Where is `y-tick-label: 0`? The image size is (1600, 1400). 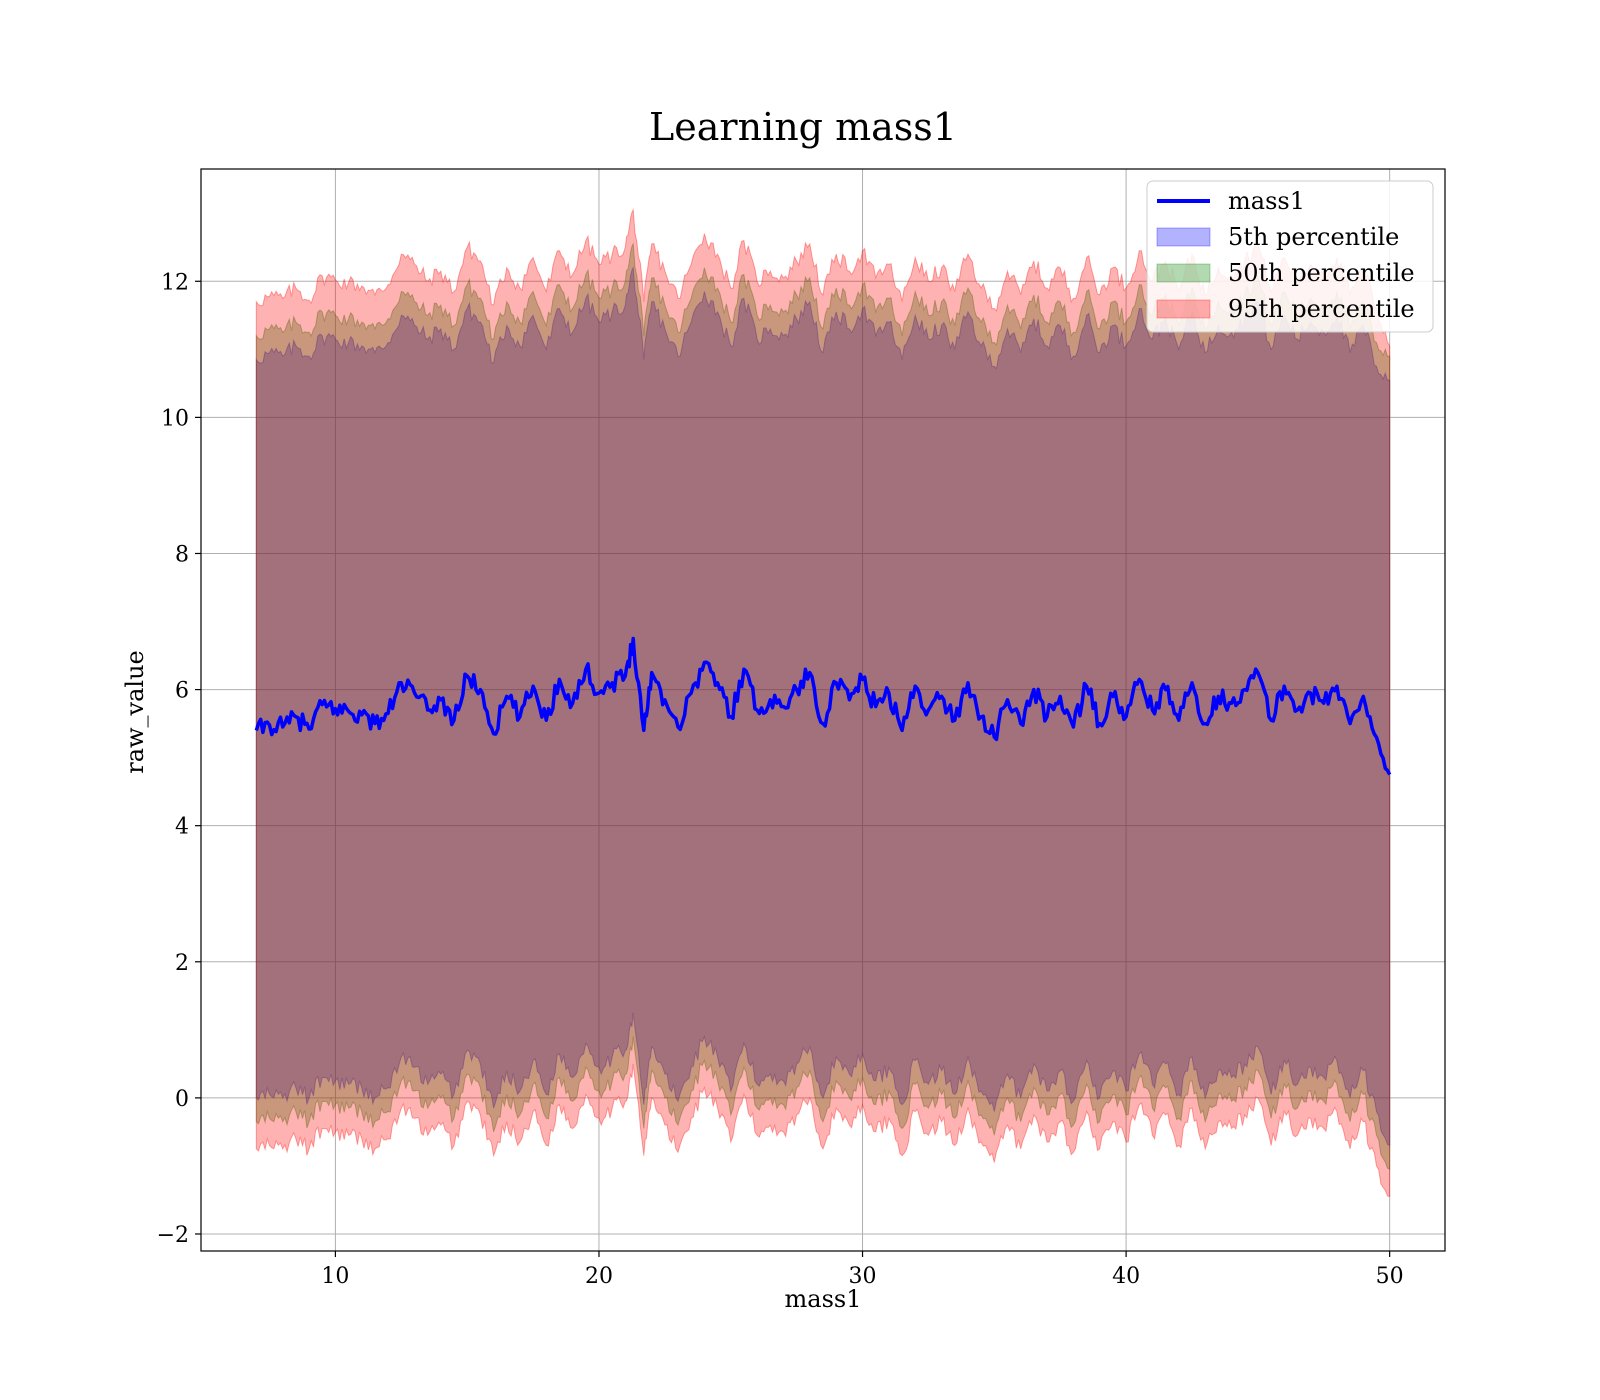 y-tick-label: 0 is located at coordinates (182, 1099).